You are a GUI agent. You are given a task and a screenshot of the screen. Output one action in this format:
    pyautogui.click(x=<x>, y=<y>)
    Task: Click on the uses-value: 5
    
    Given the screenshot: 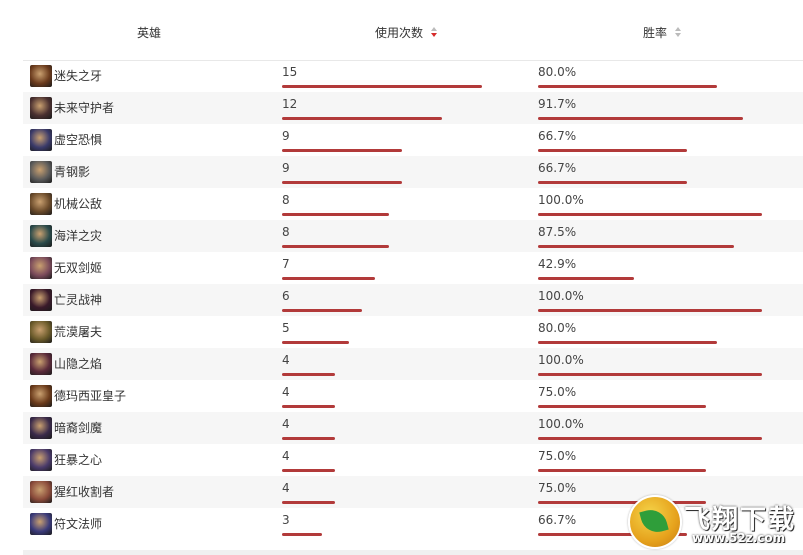 What is the action you would take?
    pyautogui.click(x=286, y=328)
    